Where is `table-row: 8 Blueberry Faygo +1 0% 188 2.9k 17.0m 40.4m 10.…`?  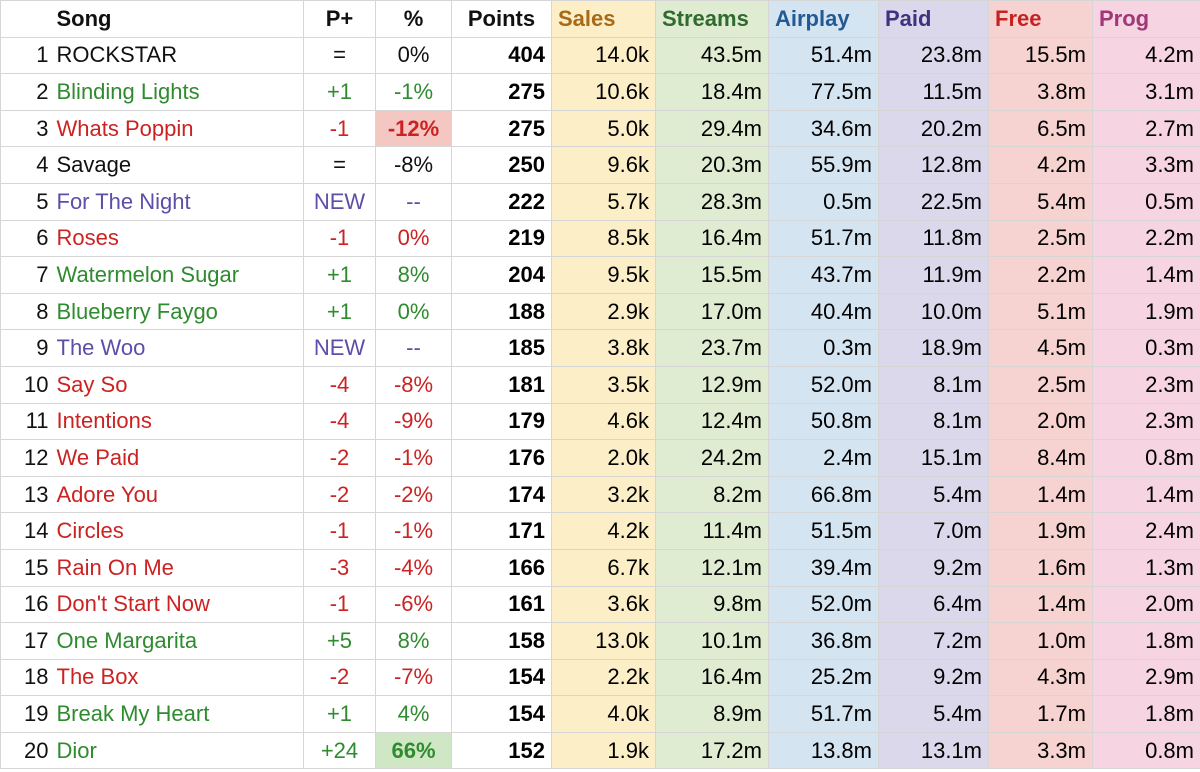
table-row: 8 Blueberry Faygo +1 0% 188 2.9k 17.0m 40.4m 10.… is located at coordinates (600, 311).